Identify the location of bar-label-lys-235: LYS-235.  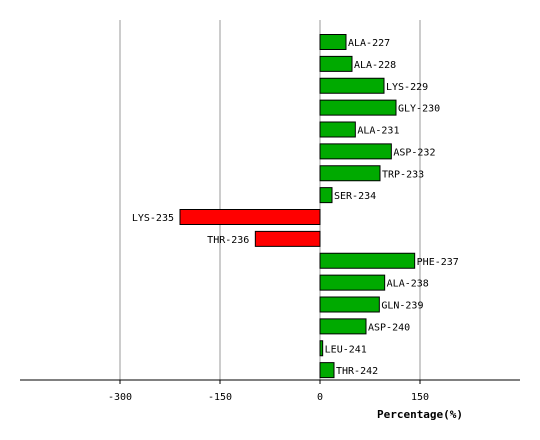
(153, 218).